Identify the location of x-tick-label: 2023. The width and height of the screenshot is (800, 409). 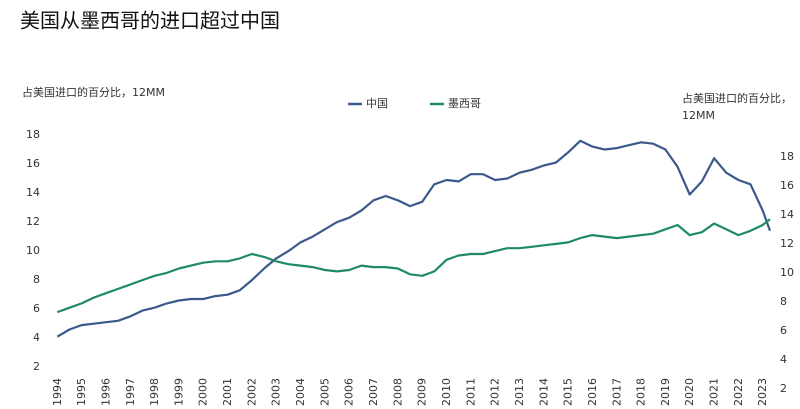
(762, 392).